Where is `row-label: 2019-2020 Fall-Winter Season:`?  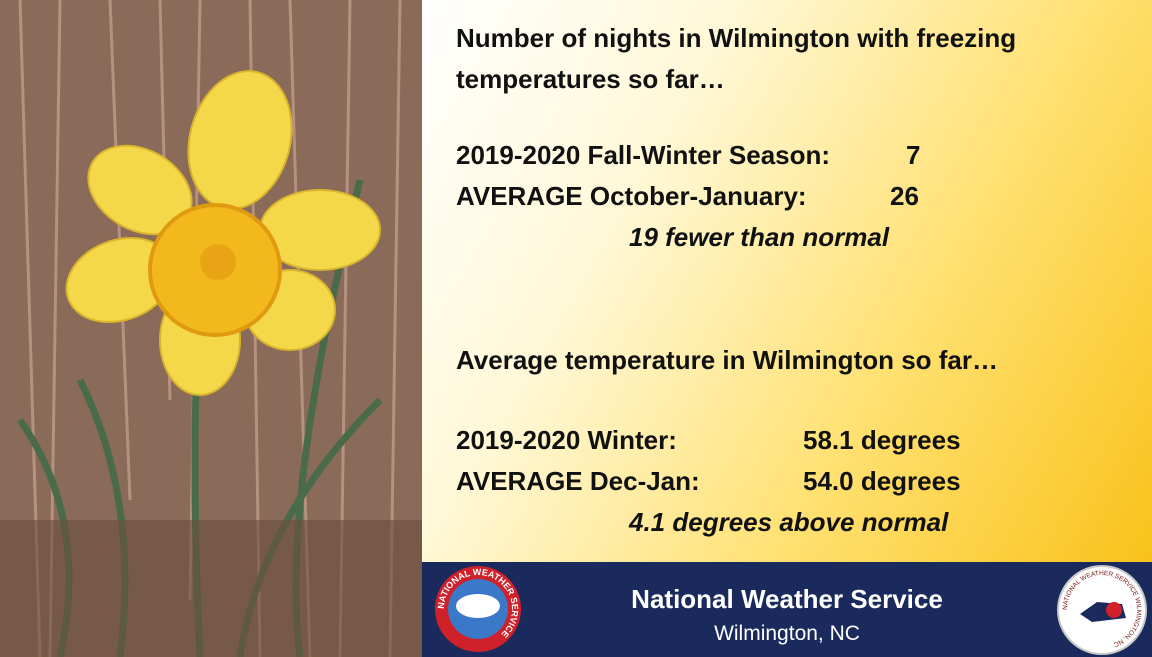 row-label: 2019-2020 Fall-Winter Season: is located at coordinates (643, 155).